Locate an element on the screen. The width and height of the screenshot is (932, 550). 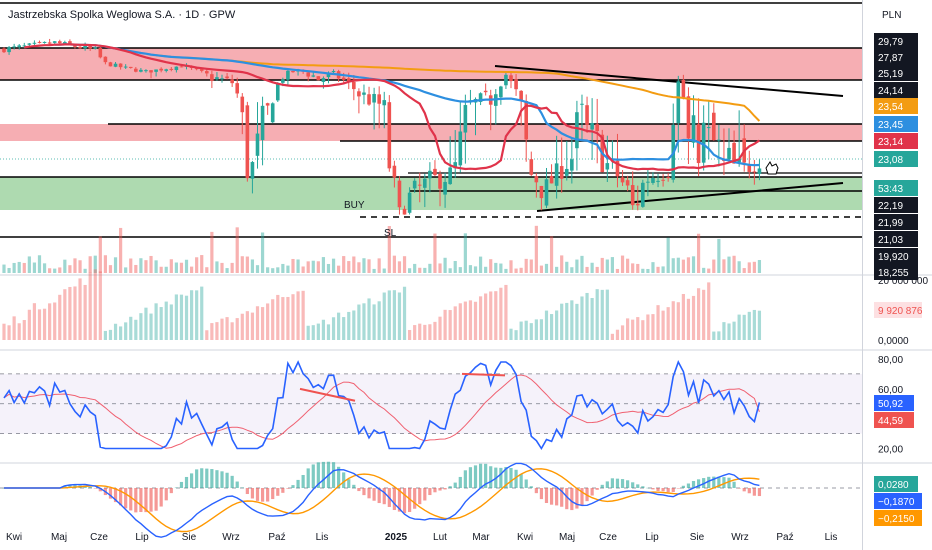
ma-orange-line is located at coordinates (458, 88).